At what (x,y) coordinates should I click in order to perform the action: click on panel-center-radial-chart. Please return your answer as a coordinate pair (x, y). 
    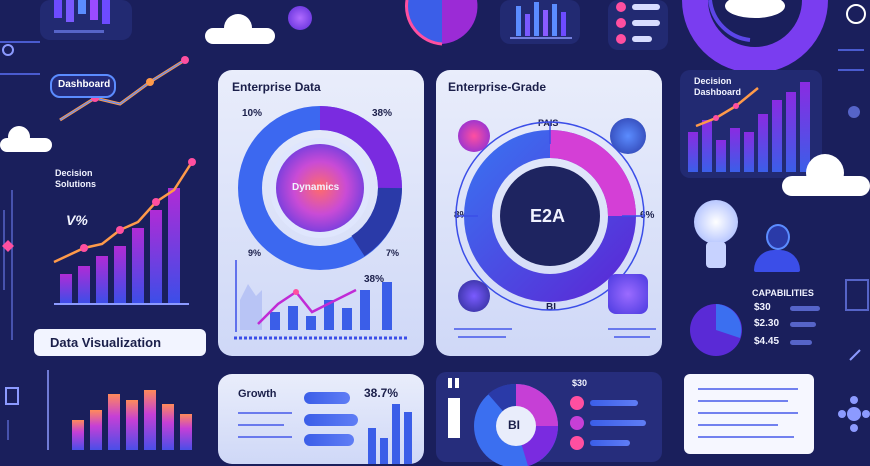
    Looking at the image, I should click on (550, 216).